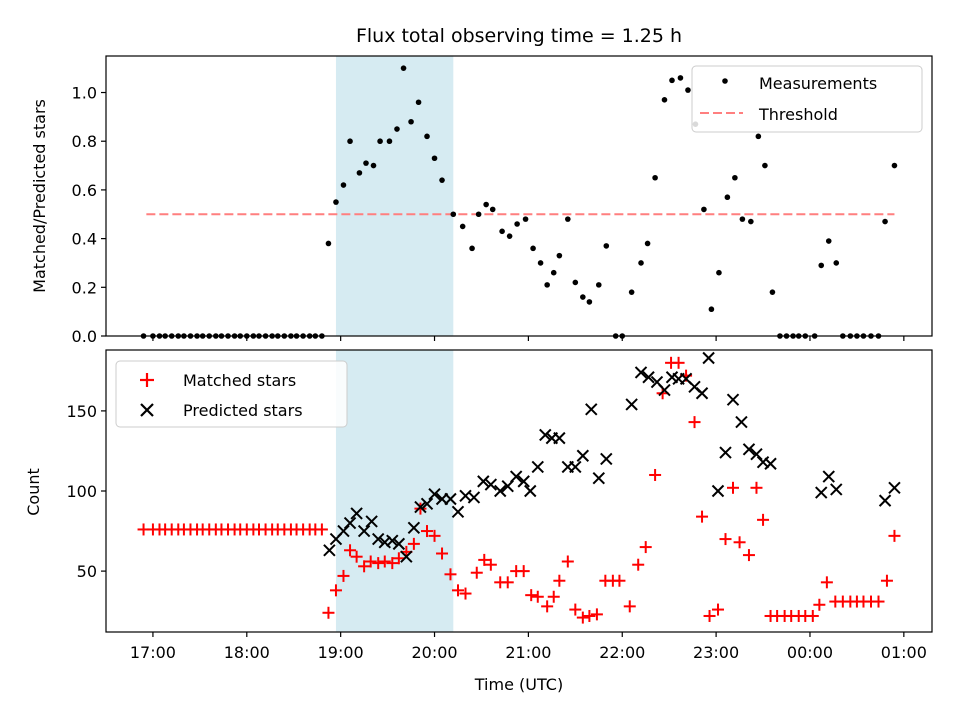 The width and height of the screenshot is (960, 720). What do you see at coordinates (725, 81) in the screenshot?
I see `legend-measurement-marker` at bounding box center [725, 81].